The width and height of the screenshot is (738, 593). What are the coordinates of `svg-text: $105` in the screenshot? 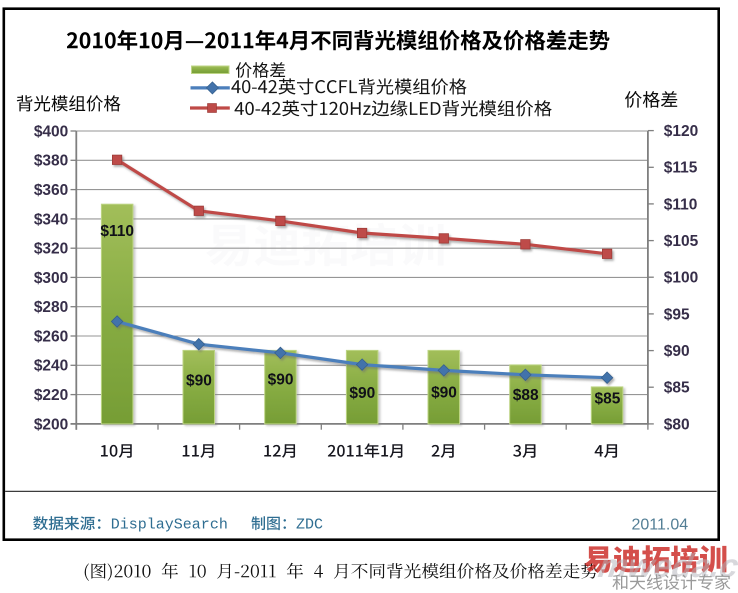 It's located at (681, 241).